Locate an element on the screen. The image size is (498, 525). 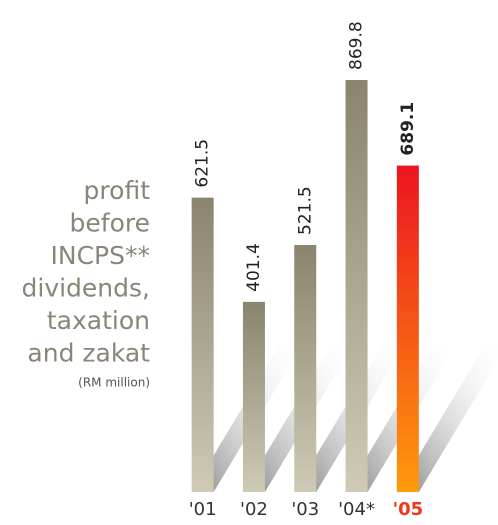
x-tick-label: '04* is located at coordinates (356, 509).